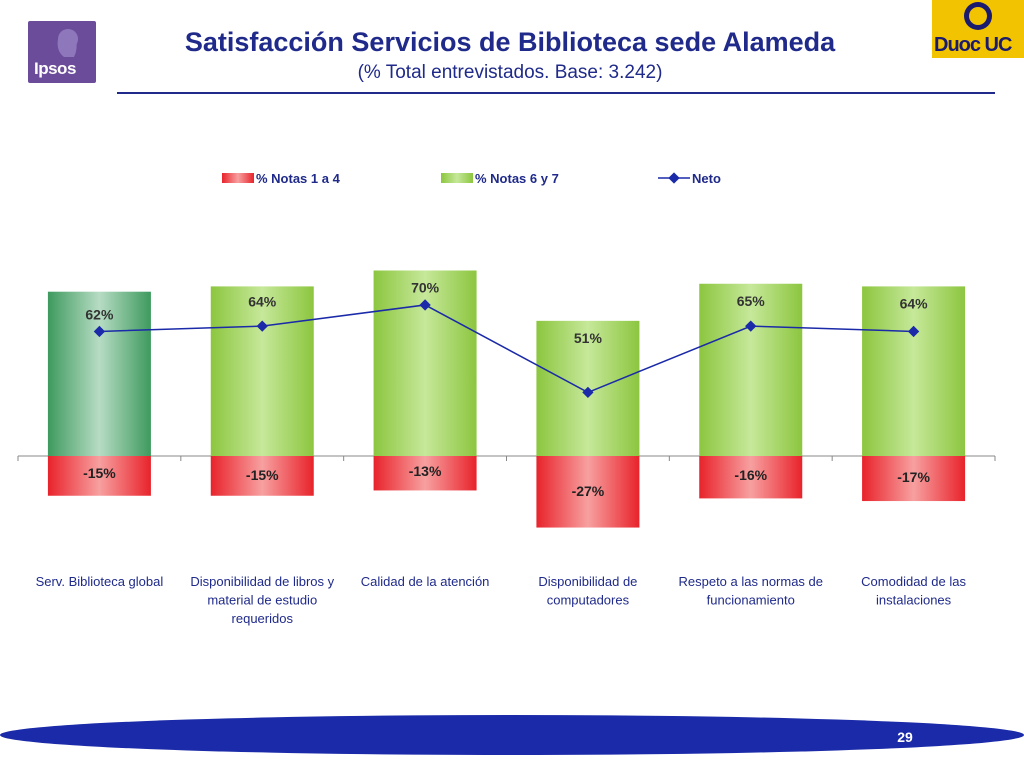  Describe the element at coordinates (262, 581) in the screenshot. I see `x-tick-label: Disponibilidad de libros y` at that location.